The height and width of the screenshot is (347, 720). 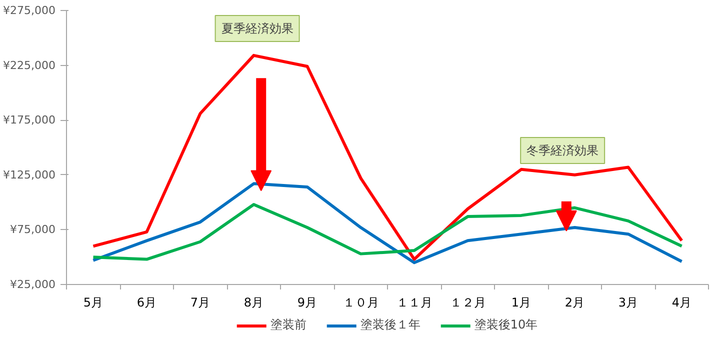 I want to click on y-tick-label: ¥175,000, so click(x=29, y=120).